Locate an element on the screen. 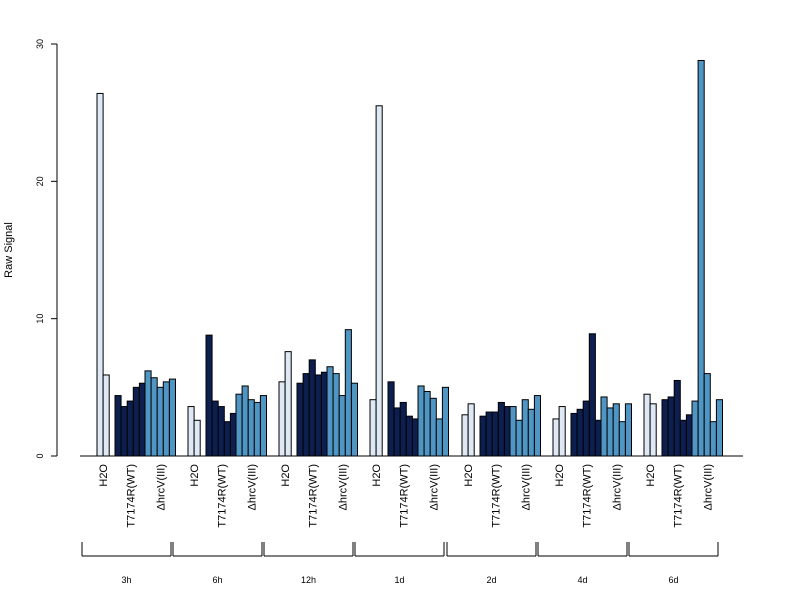 Image resolution: width=800 pixels, height=600 pixels. y-tick-label: 10 is located at coordinates (40, 319).